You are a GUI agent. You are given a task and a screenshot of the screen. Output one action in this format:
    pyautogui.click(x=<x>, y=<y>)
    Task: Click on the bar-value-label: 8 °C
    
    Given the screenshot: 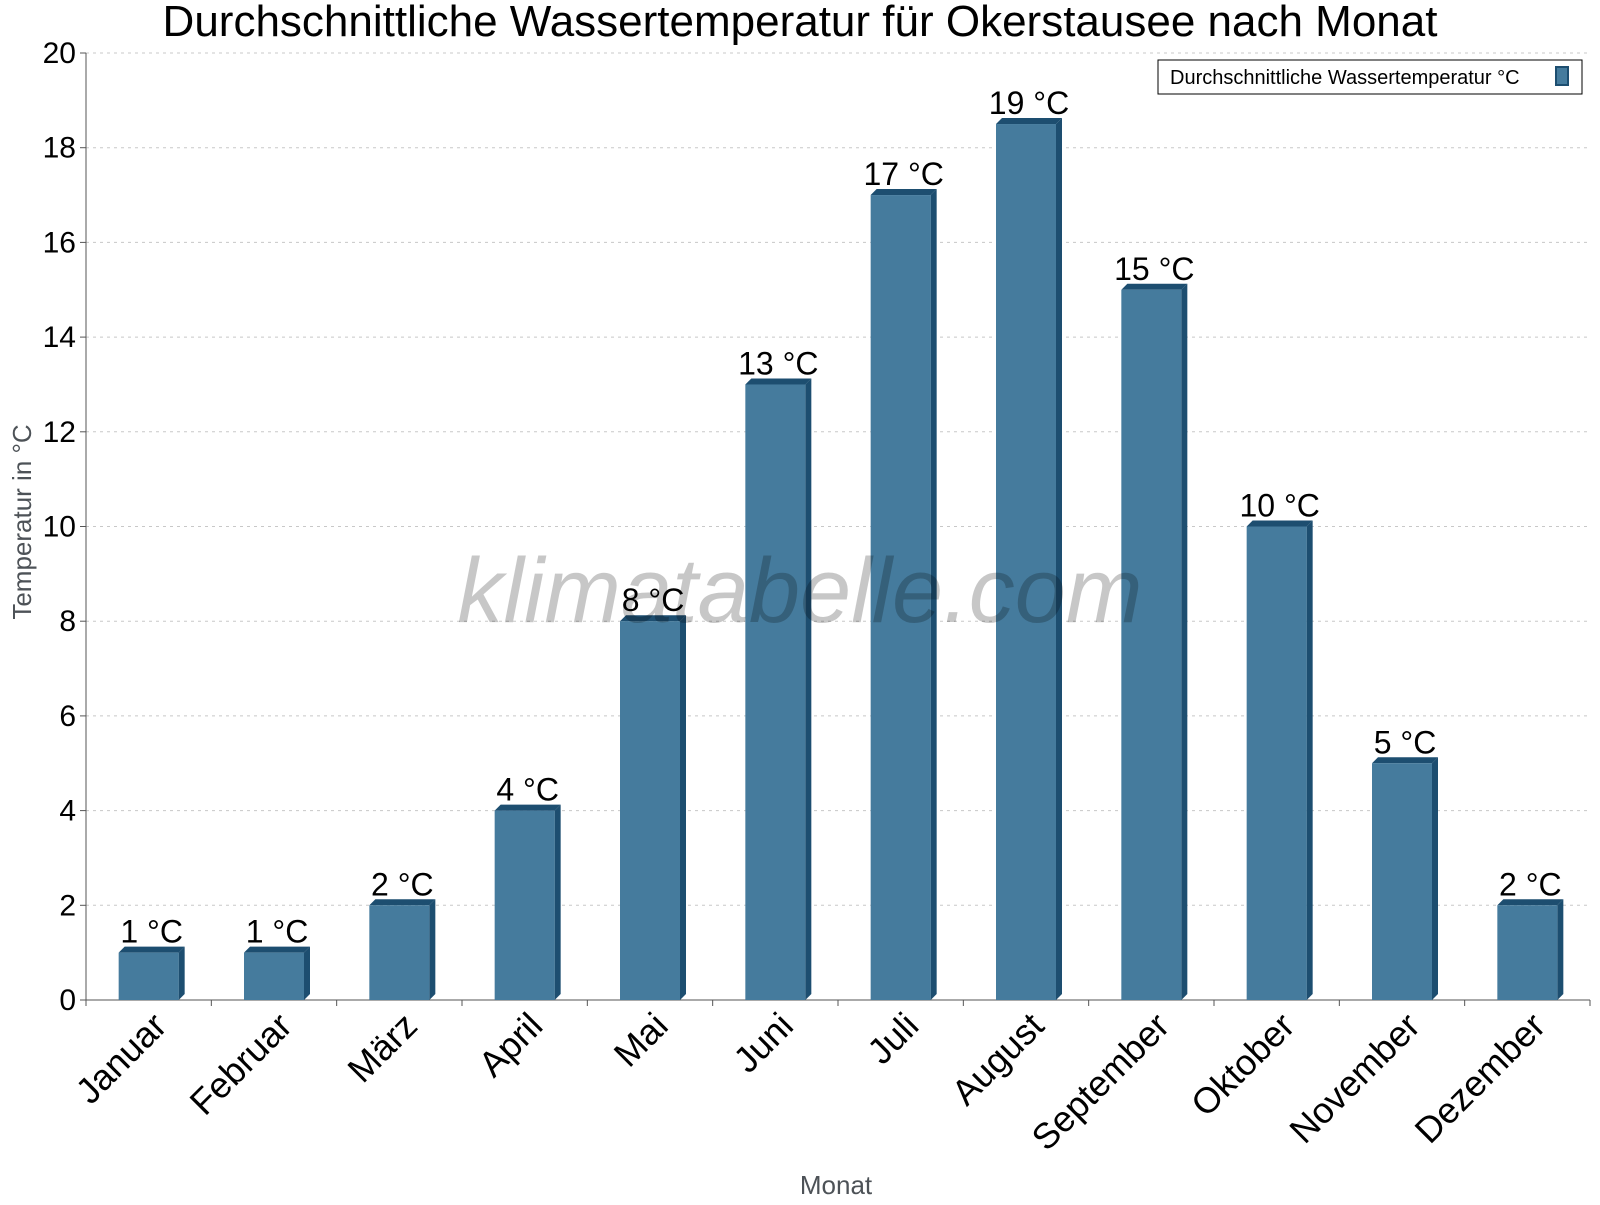 What is the action you would take?
    pyautogui.click(x=653, y=600)
    